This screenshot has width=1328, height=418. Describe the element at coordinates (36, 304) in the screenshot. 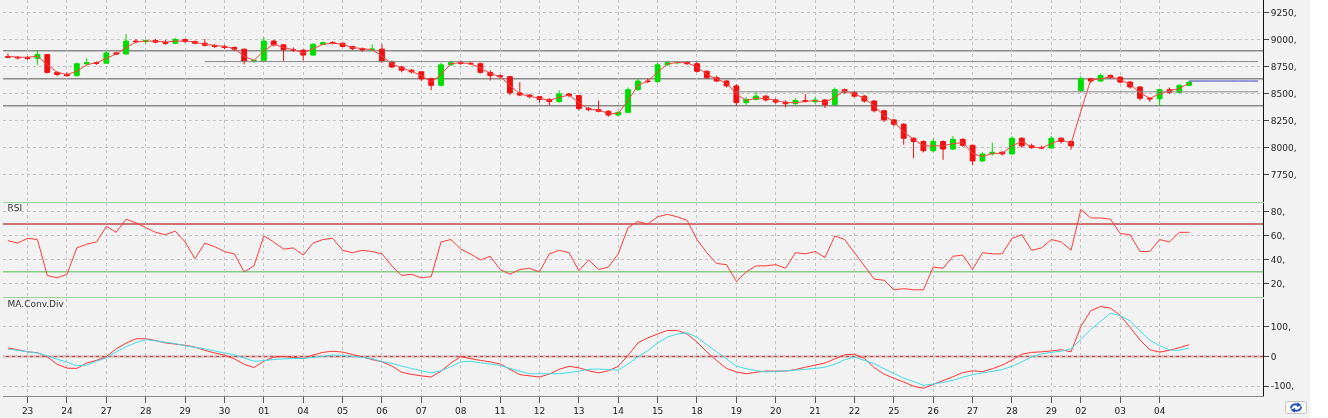

I see `chart-title: MA.Conv.Div` at that location.